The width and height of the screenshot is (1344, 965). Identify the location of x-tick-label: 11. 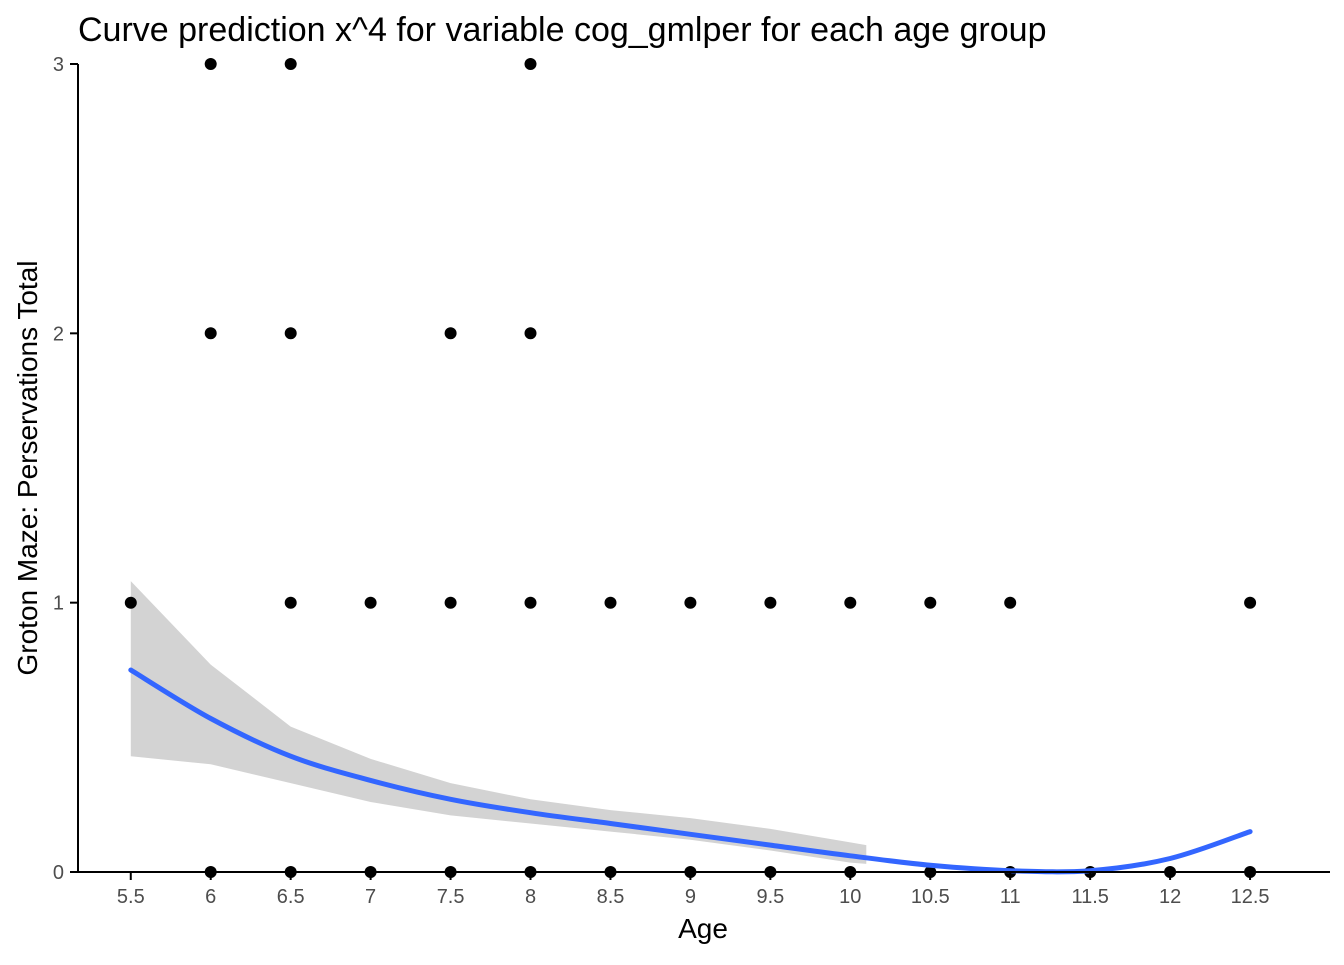
(1010, 897).